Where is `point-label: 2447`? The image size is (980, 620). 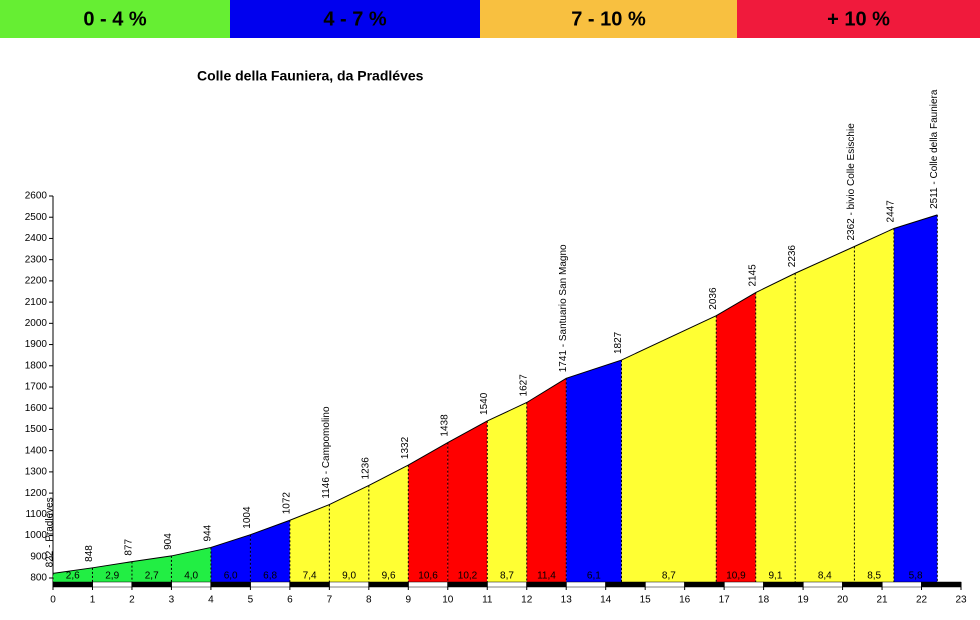
point-label: 2447 is located at coordinates (891, 211).